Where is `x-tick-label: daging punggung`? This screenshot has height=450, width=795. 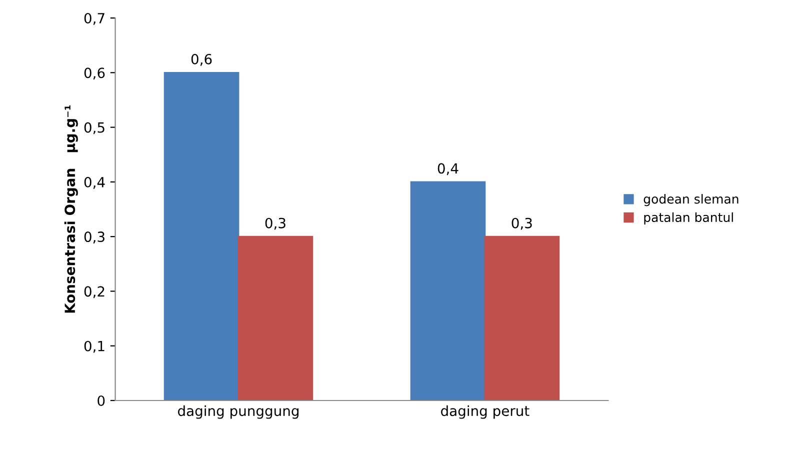 x-tick-label: daging punggung is located at coordinates (238, 412).